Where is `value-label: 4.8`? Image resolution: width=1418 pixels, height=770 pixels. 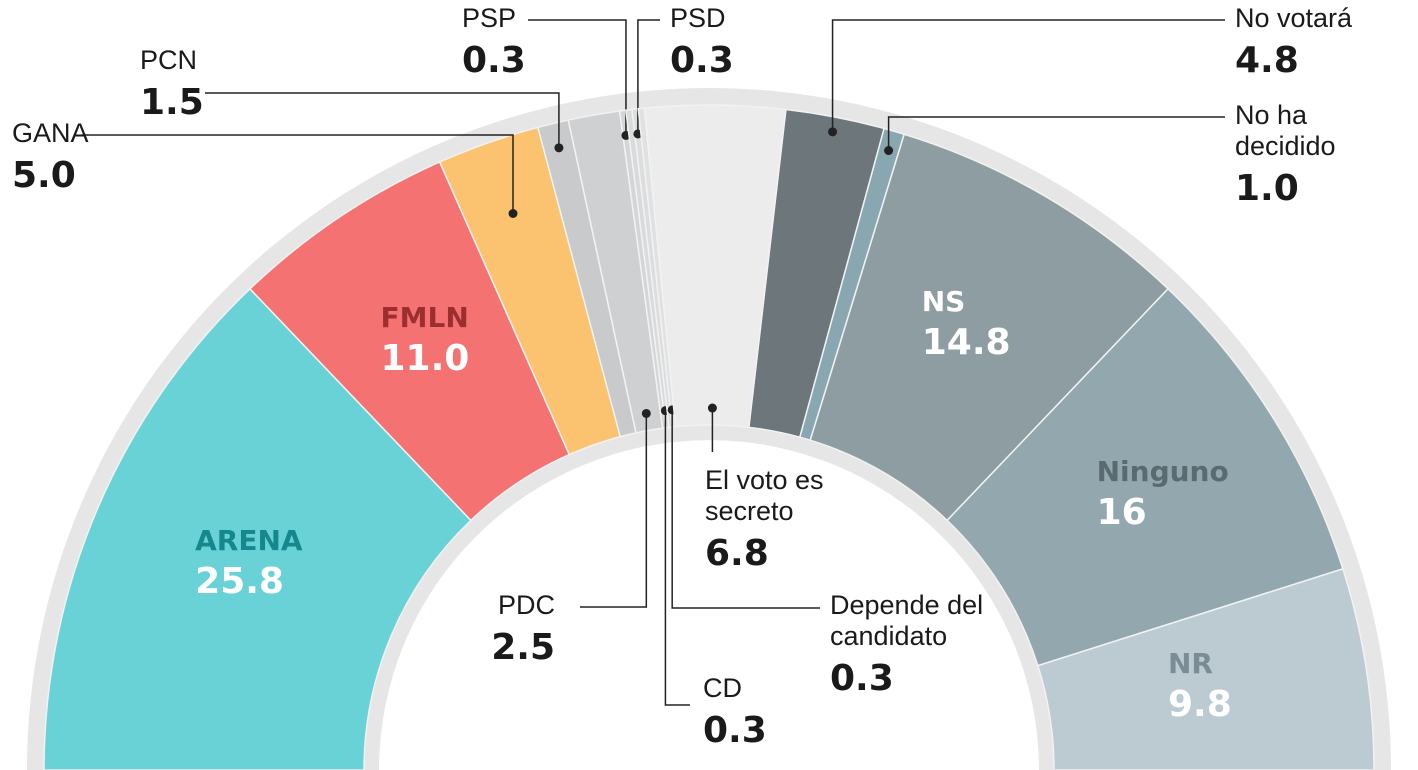 value-label: 4.8 is located at coordinates (1267, 61).